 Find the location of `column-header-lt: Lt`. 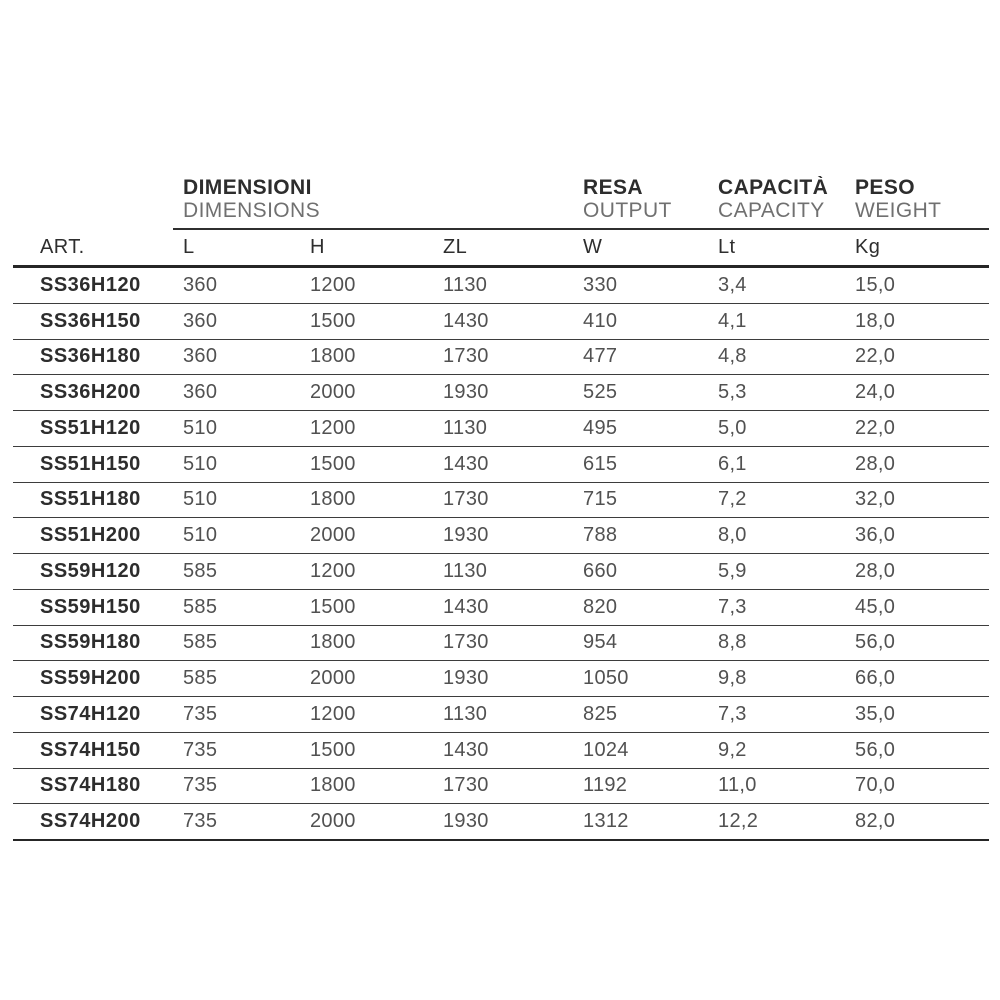

column-header-lt: Lt is located at coordinates (777, 248).